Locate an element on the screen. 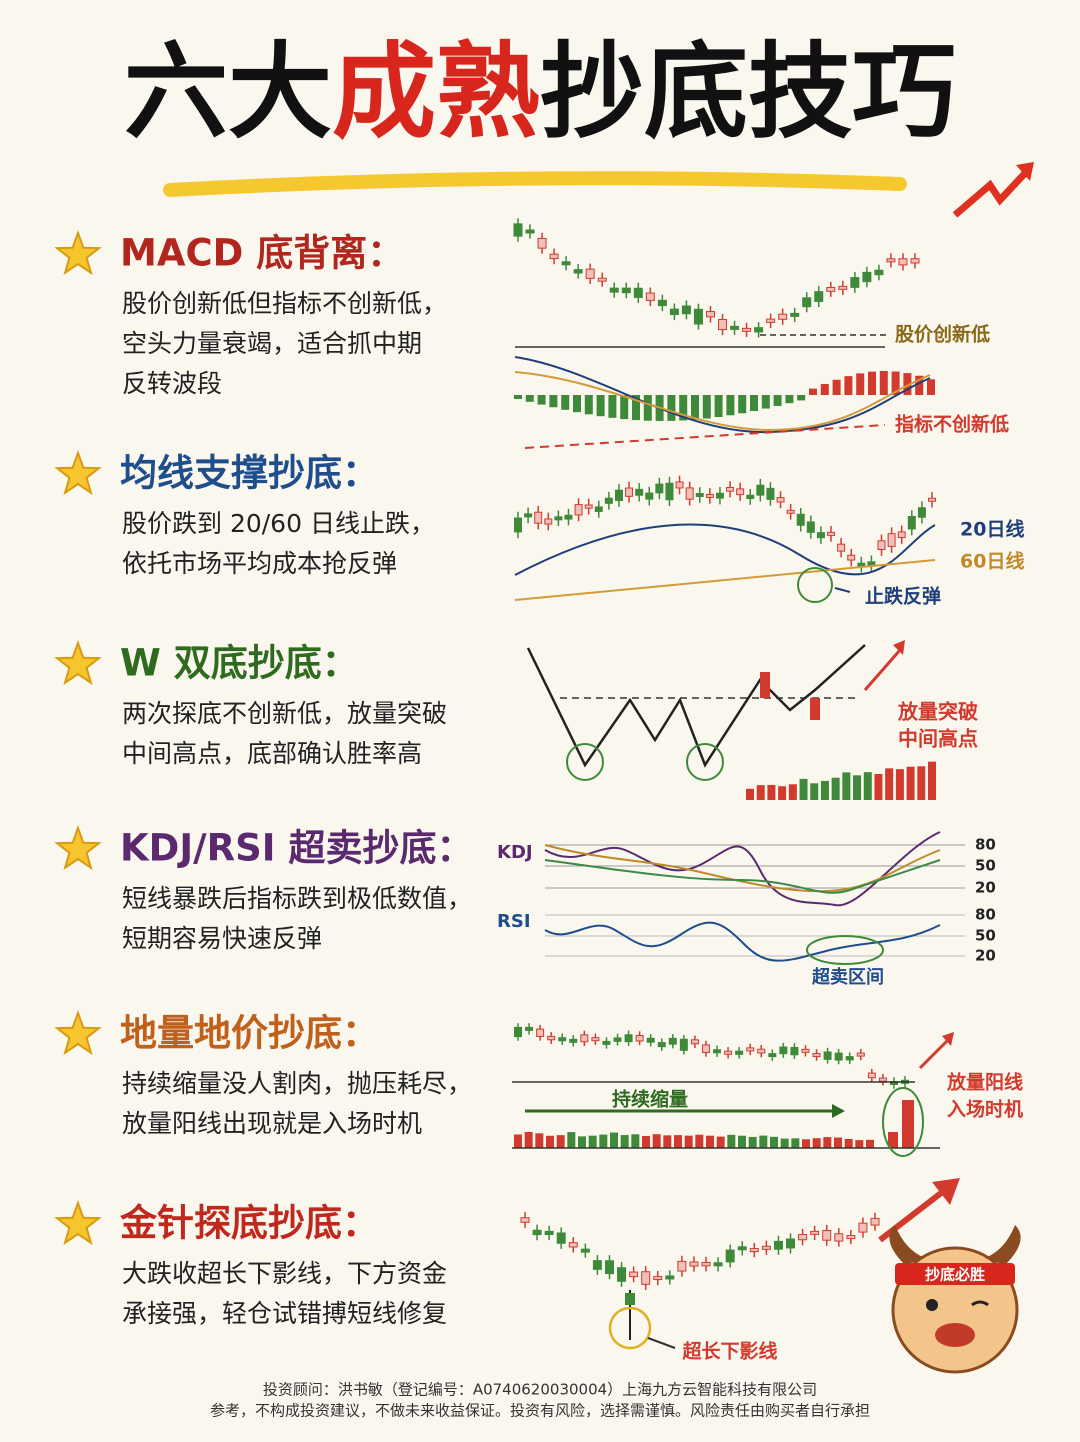 This screenshot has height=1442, width=1080. section-text: 短线暴跌后指标跌到极低数值， is located at coordinates (297, 898).